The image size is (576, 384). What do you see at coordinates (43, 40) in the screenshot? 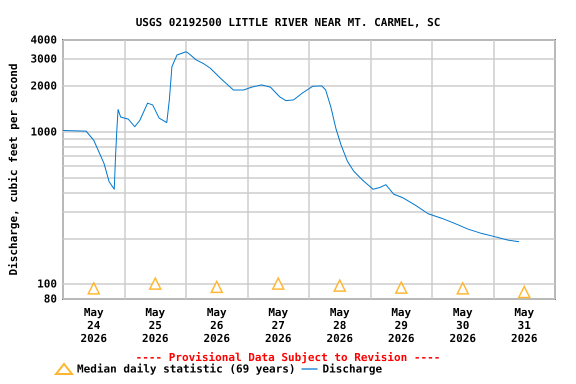
I see `y-tick-label: 4000` at bounding box center [43, 40].